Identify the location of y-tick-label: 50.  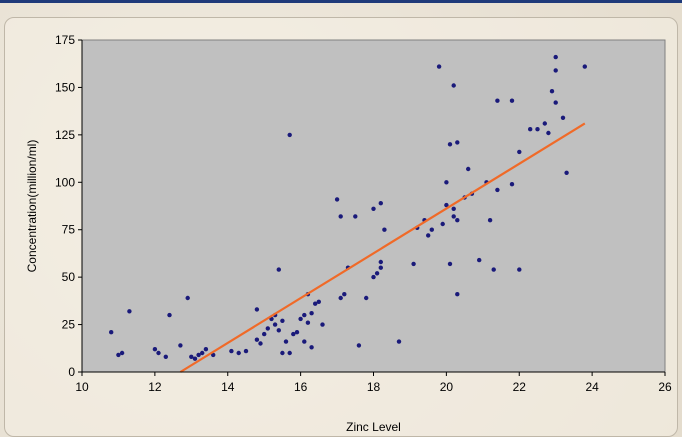
(69, 277).